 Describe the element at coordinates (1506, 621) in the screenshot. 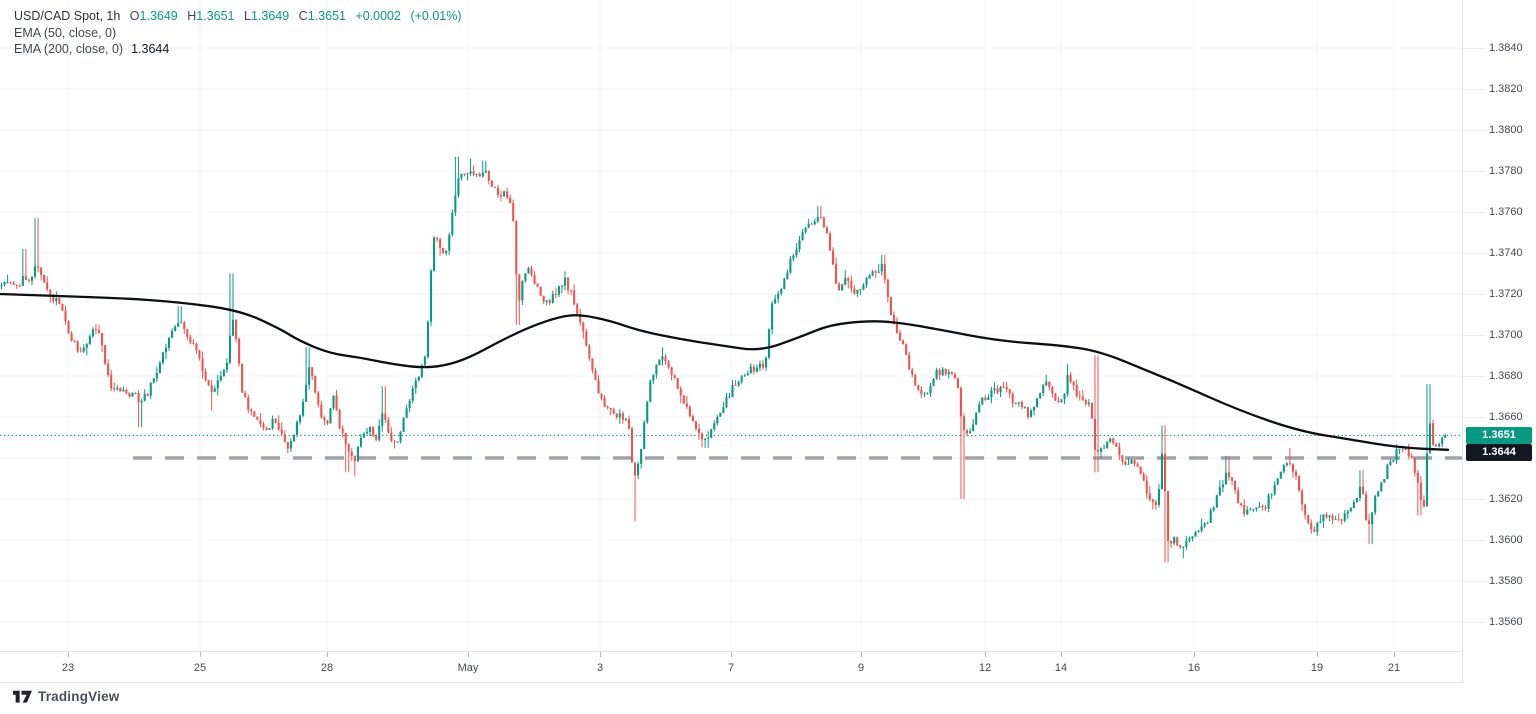

I see `price-tick-label: 1.3560` at that location.